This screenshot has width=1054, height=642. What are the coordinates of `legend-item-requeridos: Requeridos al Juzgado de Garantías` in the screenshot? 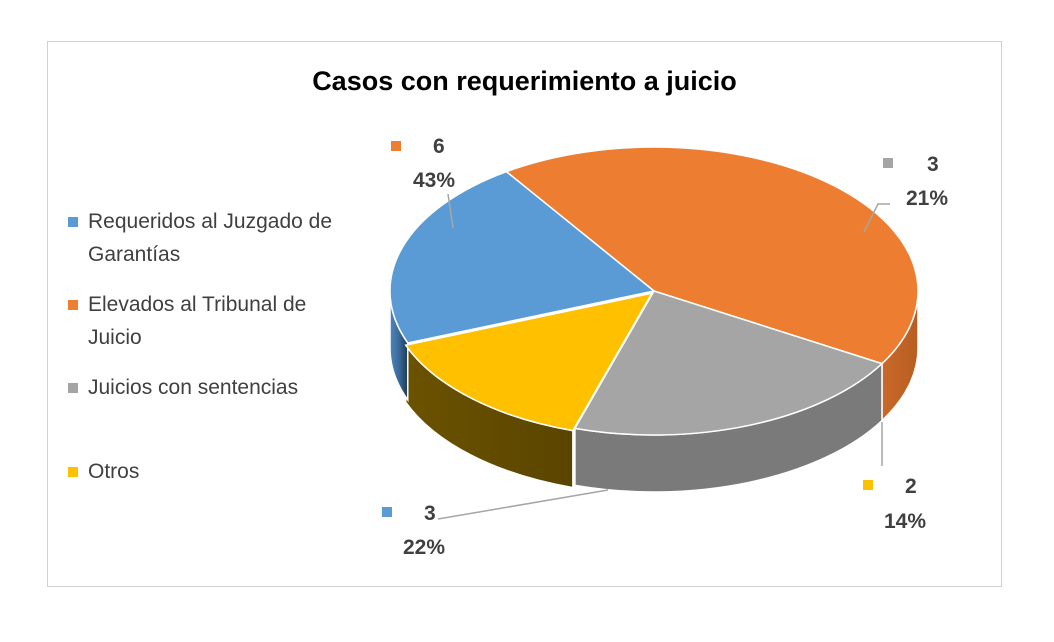 It's located at (206, 238).